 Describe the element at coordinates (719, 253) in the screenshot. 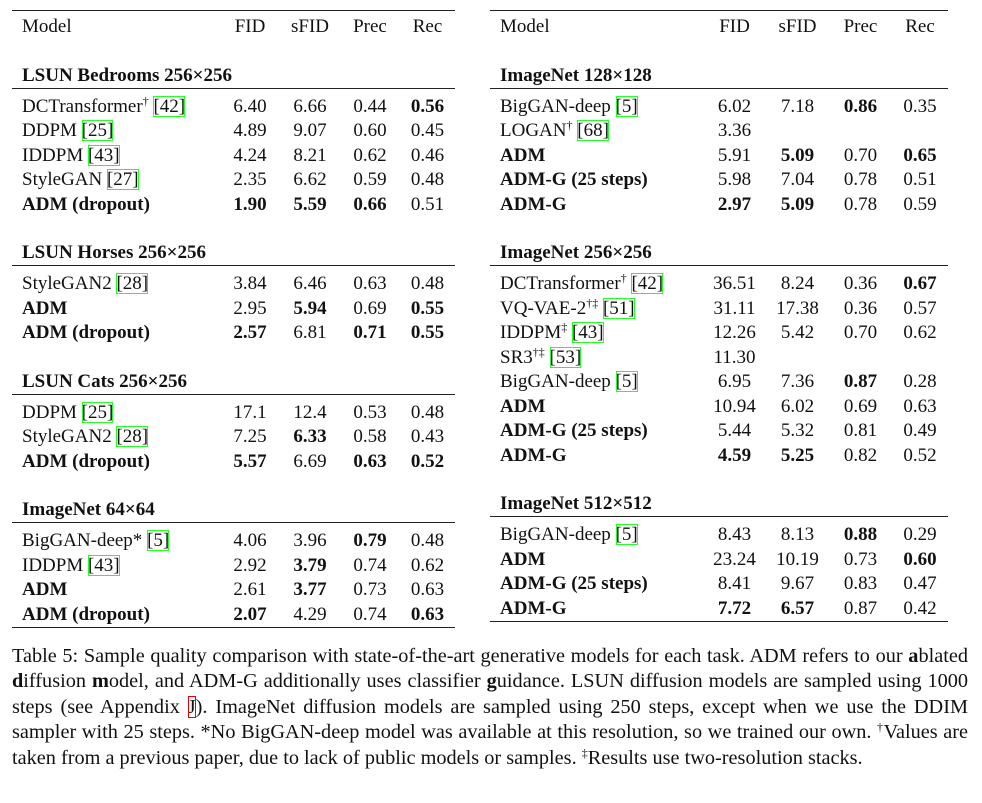

I see `section-title: ImageNet 256×256` at that location.